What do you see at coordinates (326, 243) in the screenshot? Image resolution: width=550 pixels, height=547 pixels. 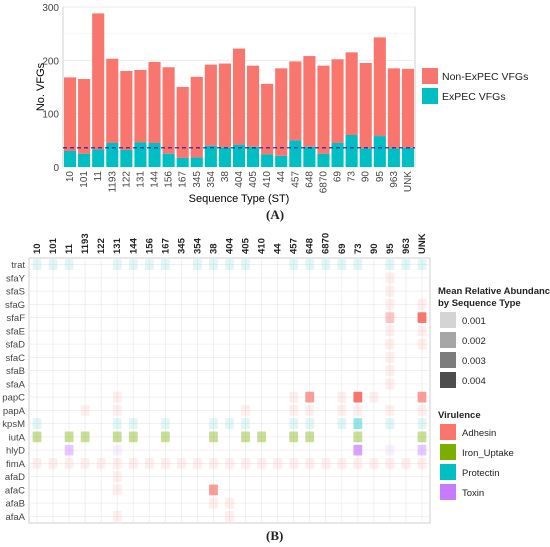 I see `heatmap-x-tick-label: 6870` at bounding box center [326, 243].